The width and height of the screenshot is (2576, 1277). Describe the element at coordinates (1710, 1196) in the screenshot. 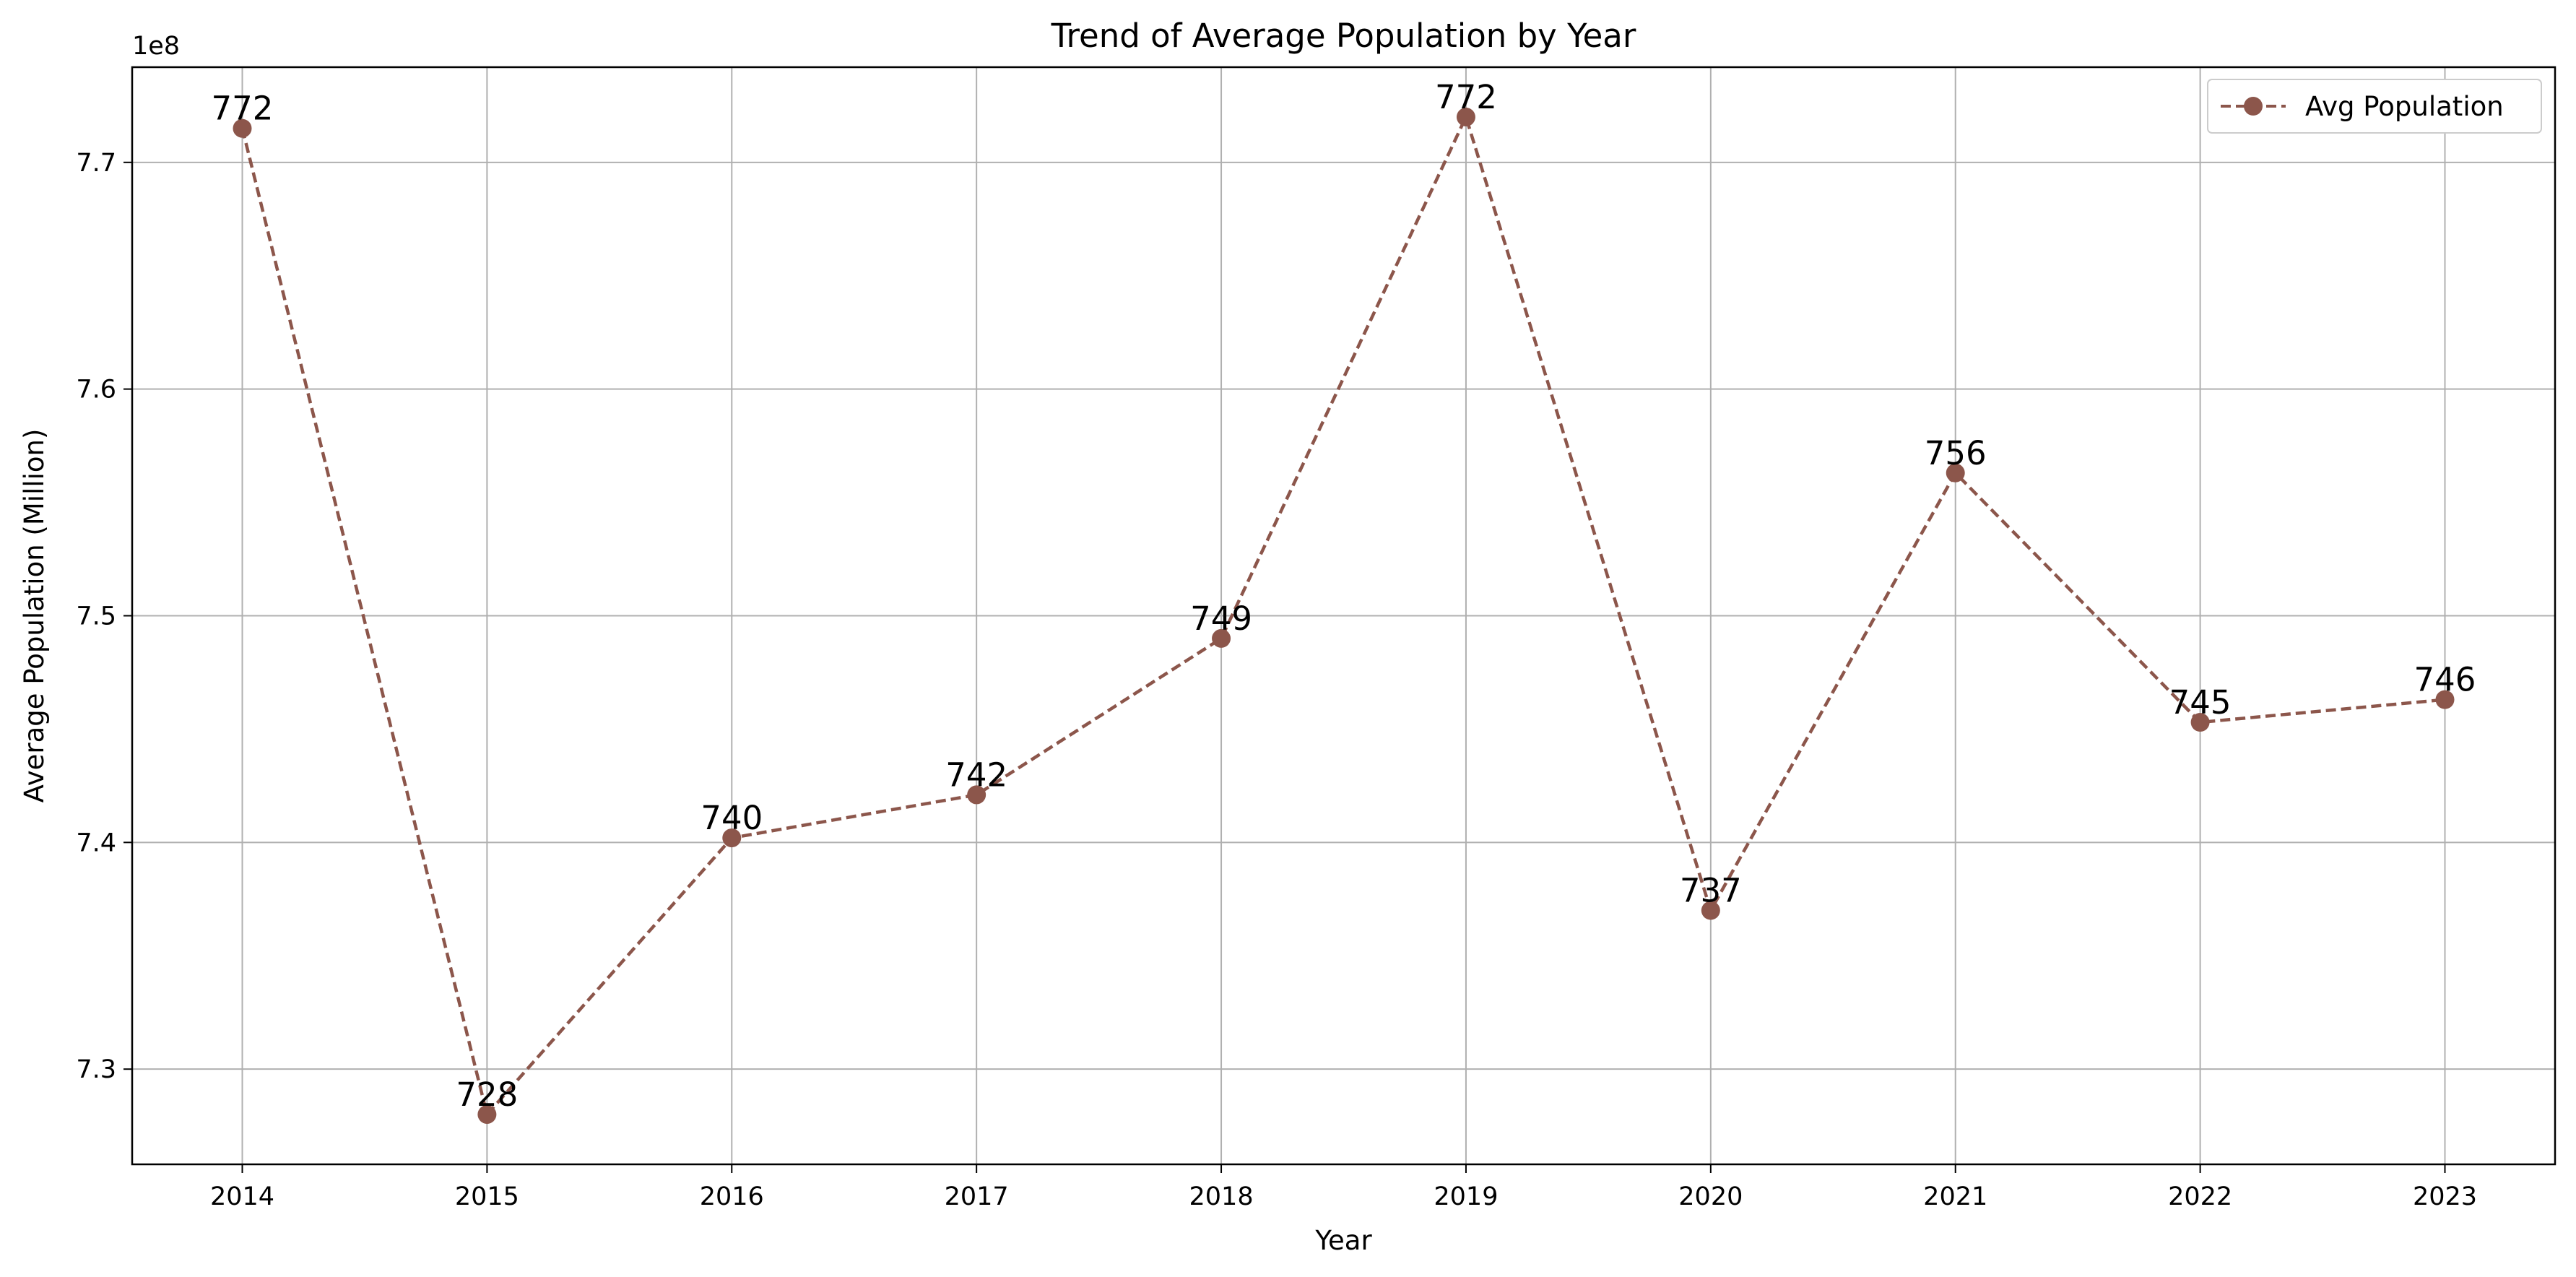

I see `x-tick-label: 2020` at that location.